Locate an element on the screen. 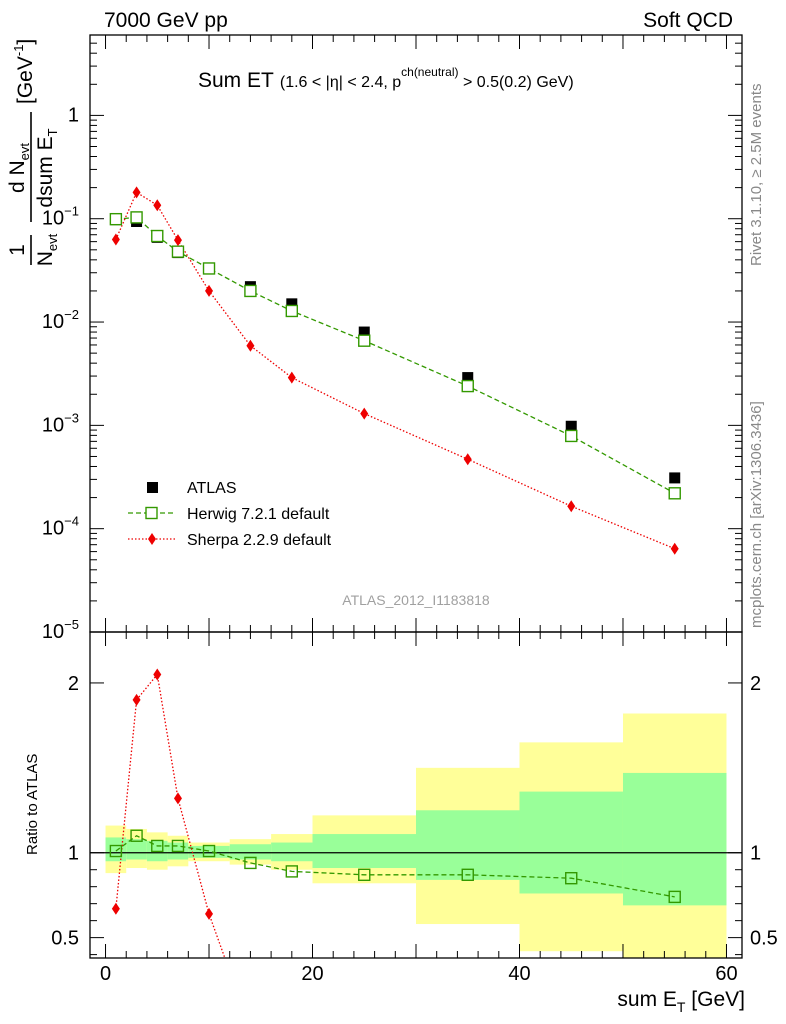  mcplots-reference-text: mcplots.cern.ch [arXiv:1306.3436] is located at coordinates (756, 514).